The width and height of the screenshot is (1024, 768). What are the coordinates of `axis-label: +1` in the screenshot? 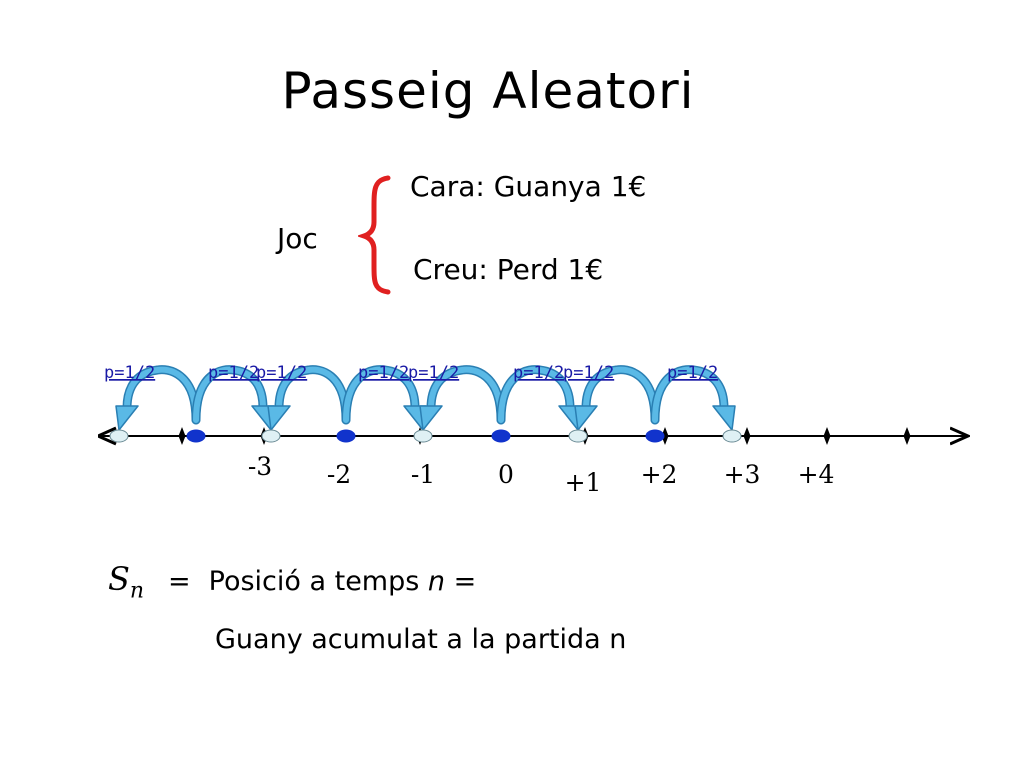 It's located at (583, 482).